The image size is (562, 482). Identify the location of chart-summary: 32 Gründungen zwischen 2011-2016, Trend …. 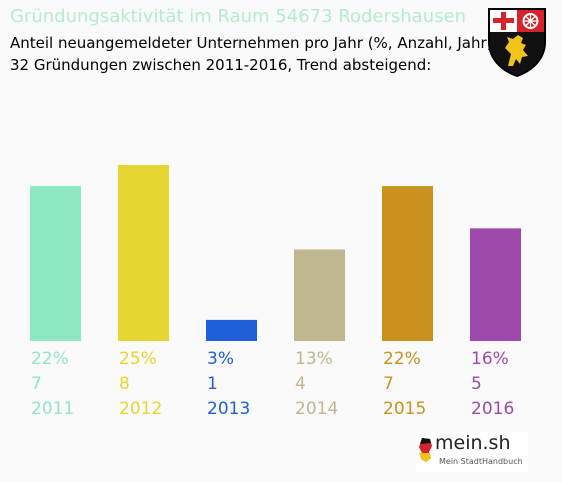
(221, 65).